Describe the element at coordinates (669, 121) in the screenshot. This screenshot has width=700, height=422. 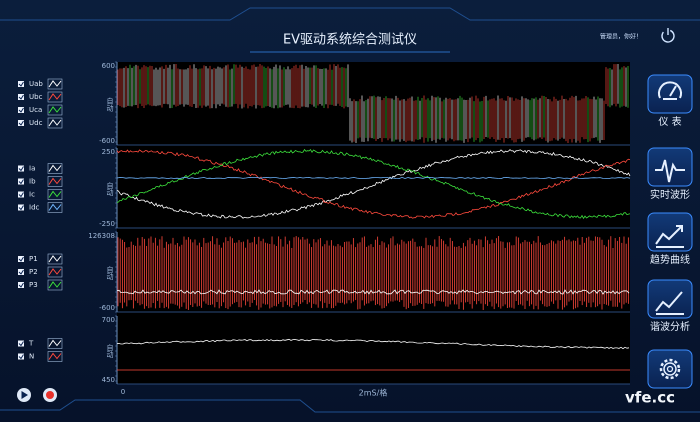
I see `nav-label: 仪 表` at that location.